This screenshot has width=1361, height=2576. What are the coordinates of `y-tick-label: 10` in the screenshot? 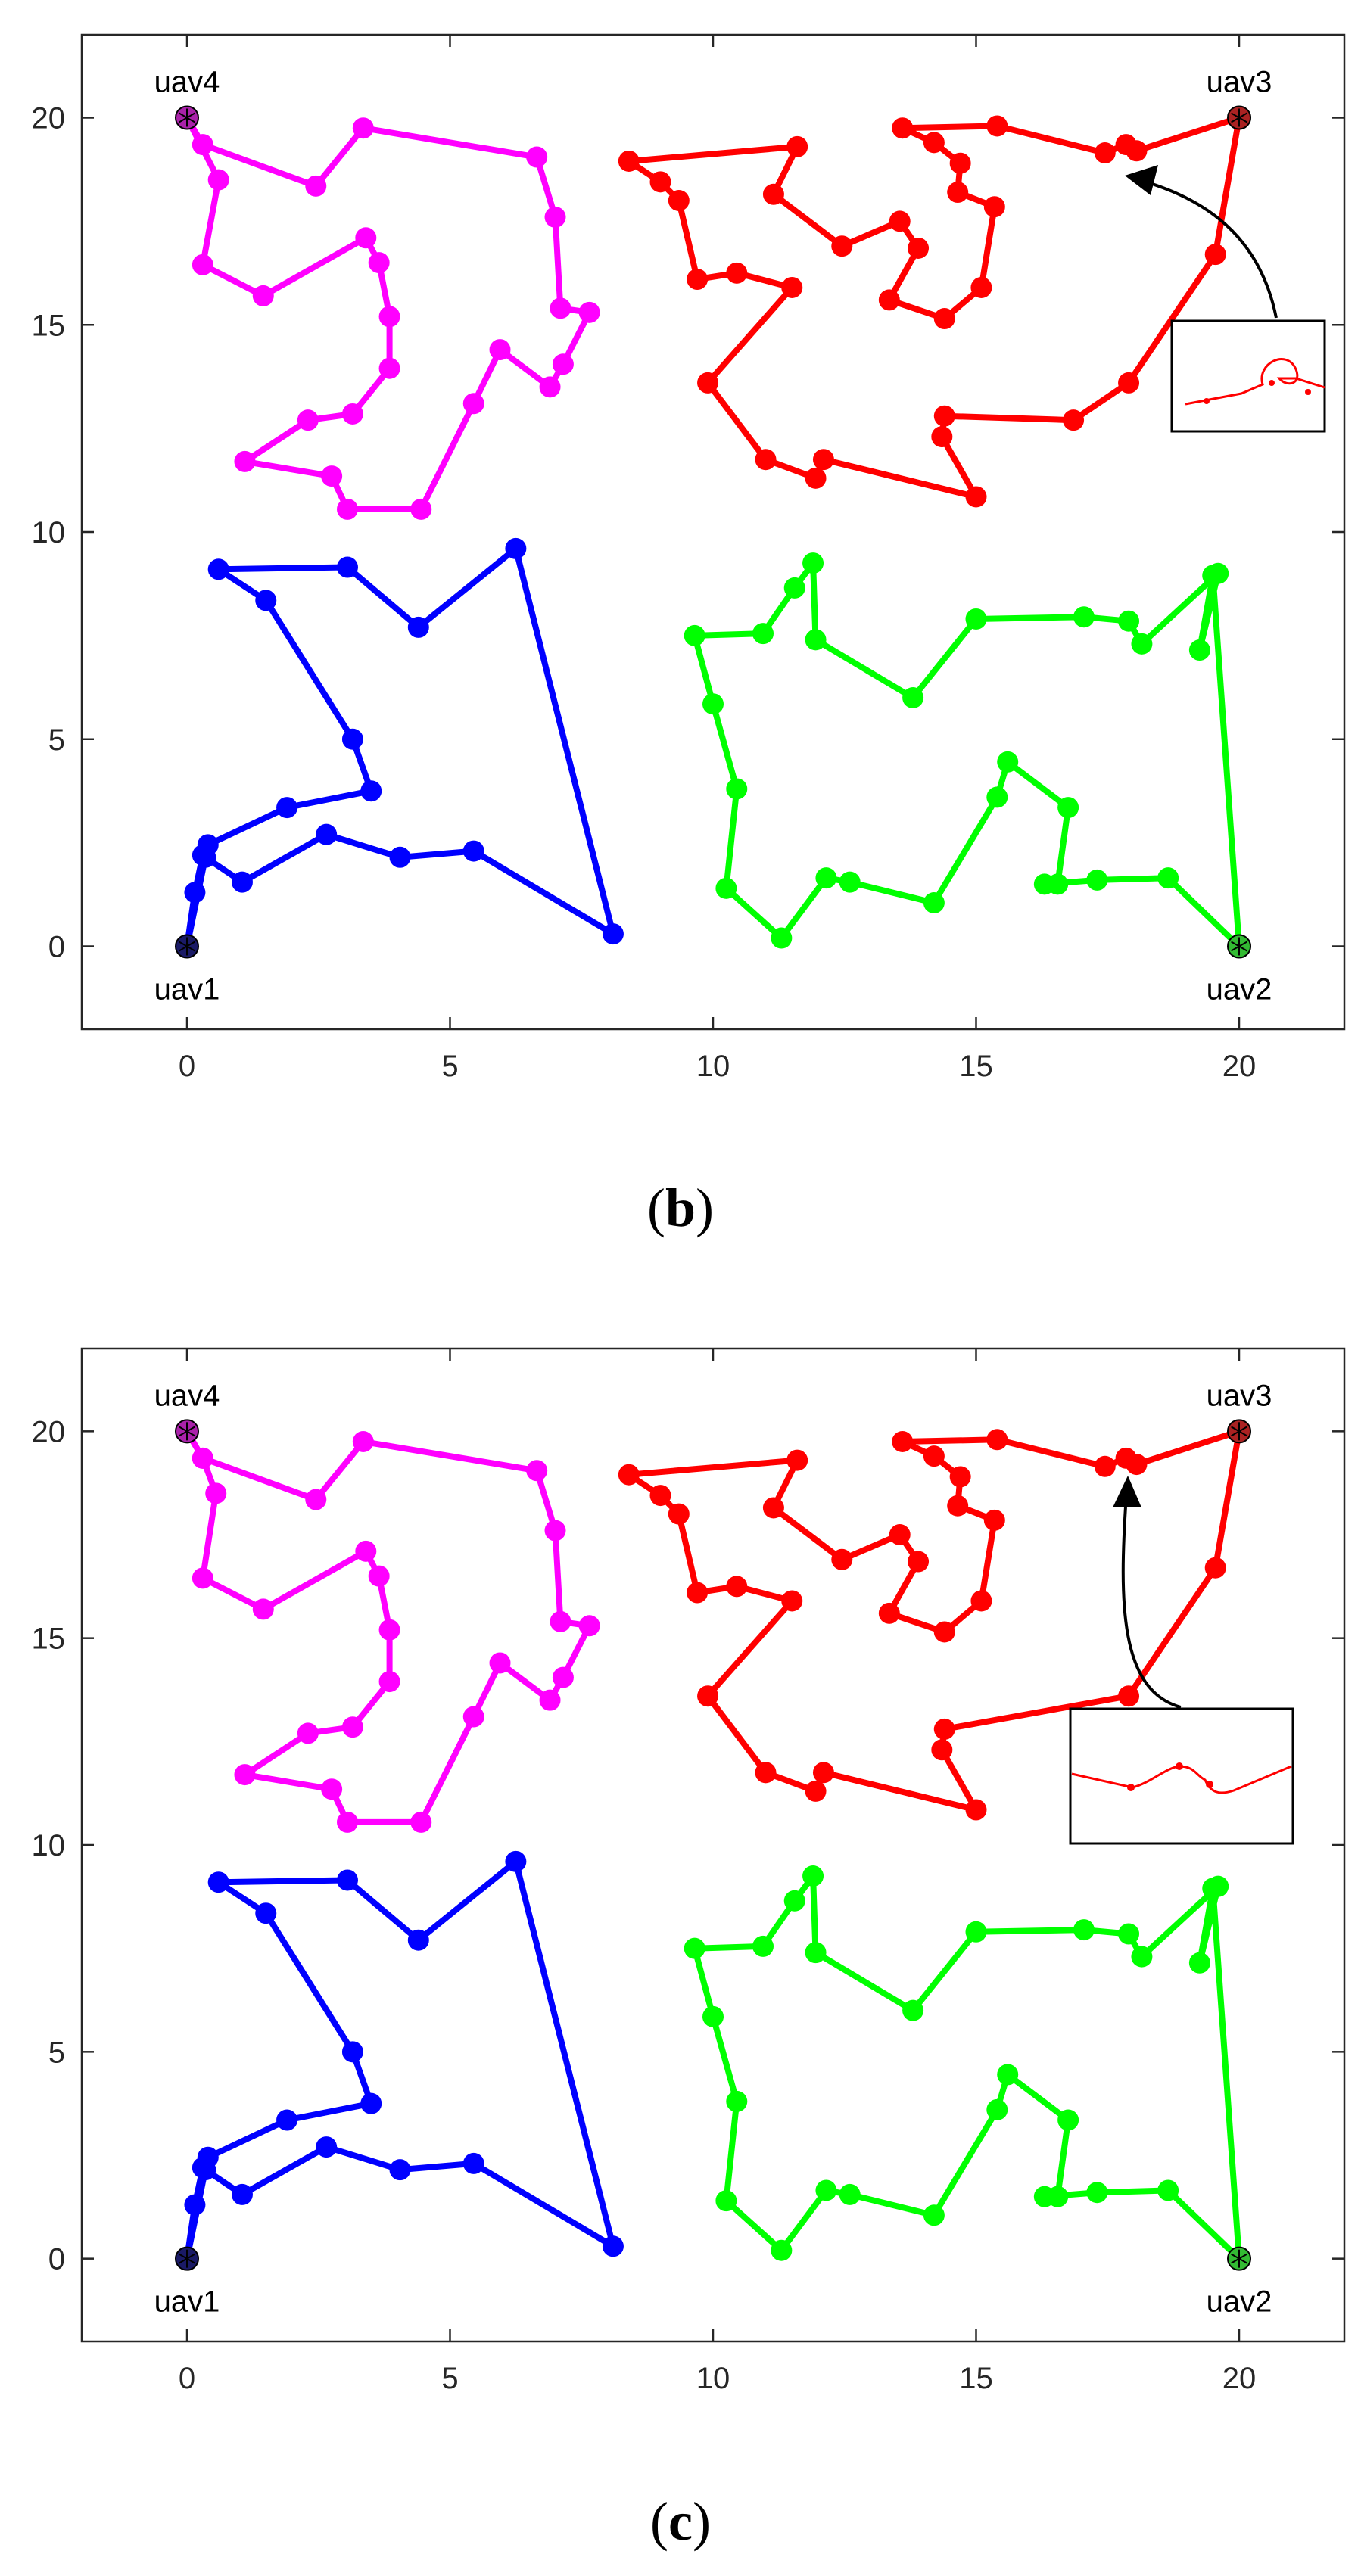 It's located at (49, 532).